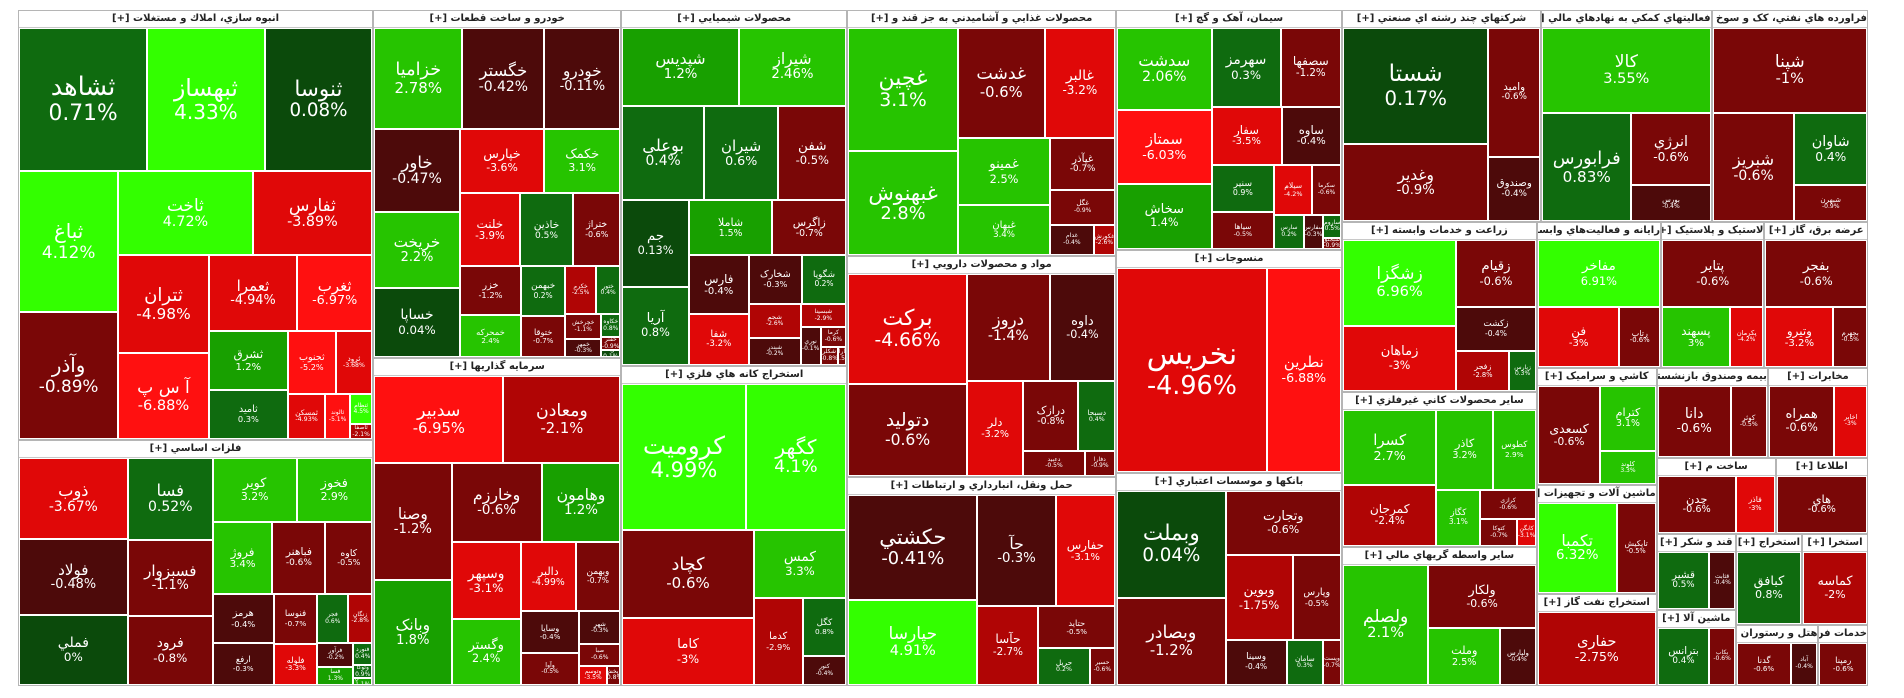  What do you see at coordinates (1104, 240) in the screenshot?
I see `stock-tile: غکورش -2.6%` at bounding box center [1104, 240].